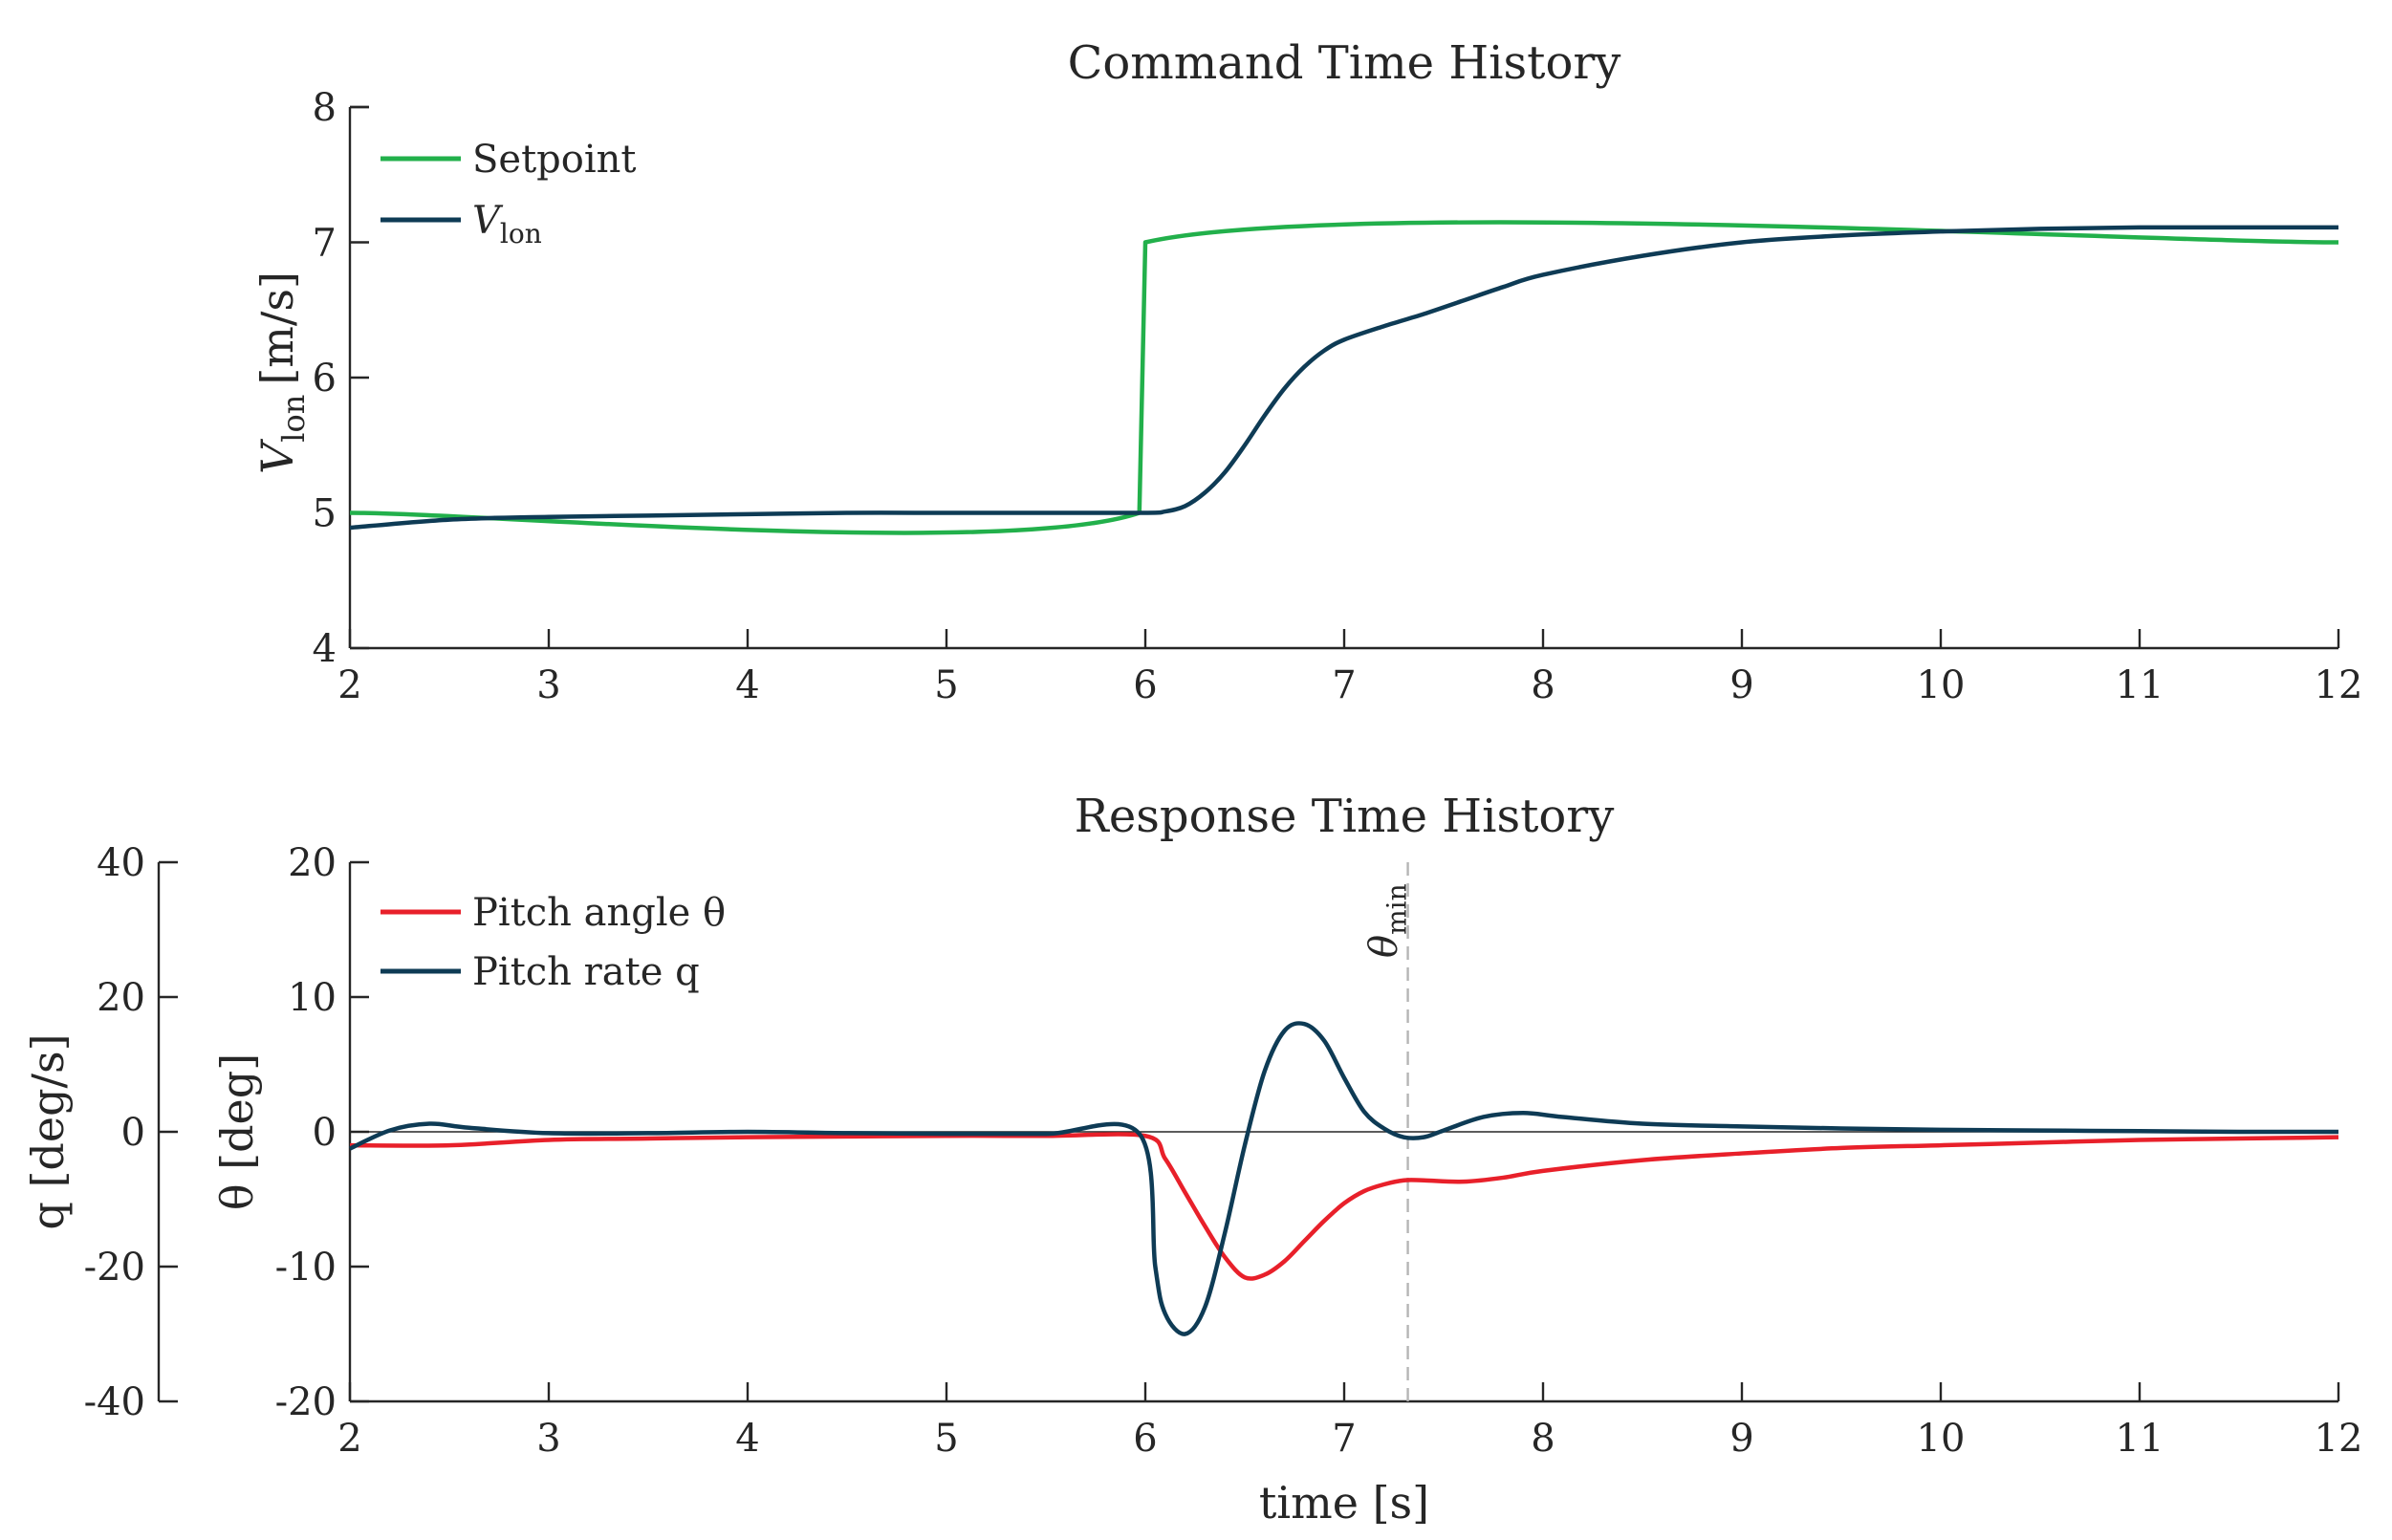 This screenshot has height=1540, width=2392. Describe the element at coordinates (2339, 685) in the screenshot. I see `command-chart-x-tick-label: 12` at that location.